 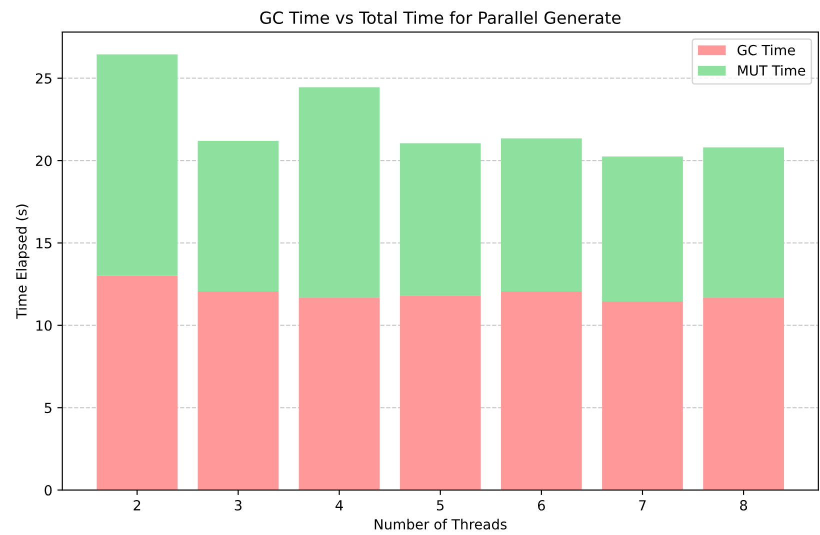 What do you see at coordinates (23, 261) in the screenshot?
I see `y-axis-title: Time Elapsed (s)` at bounding box center [23, 261].